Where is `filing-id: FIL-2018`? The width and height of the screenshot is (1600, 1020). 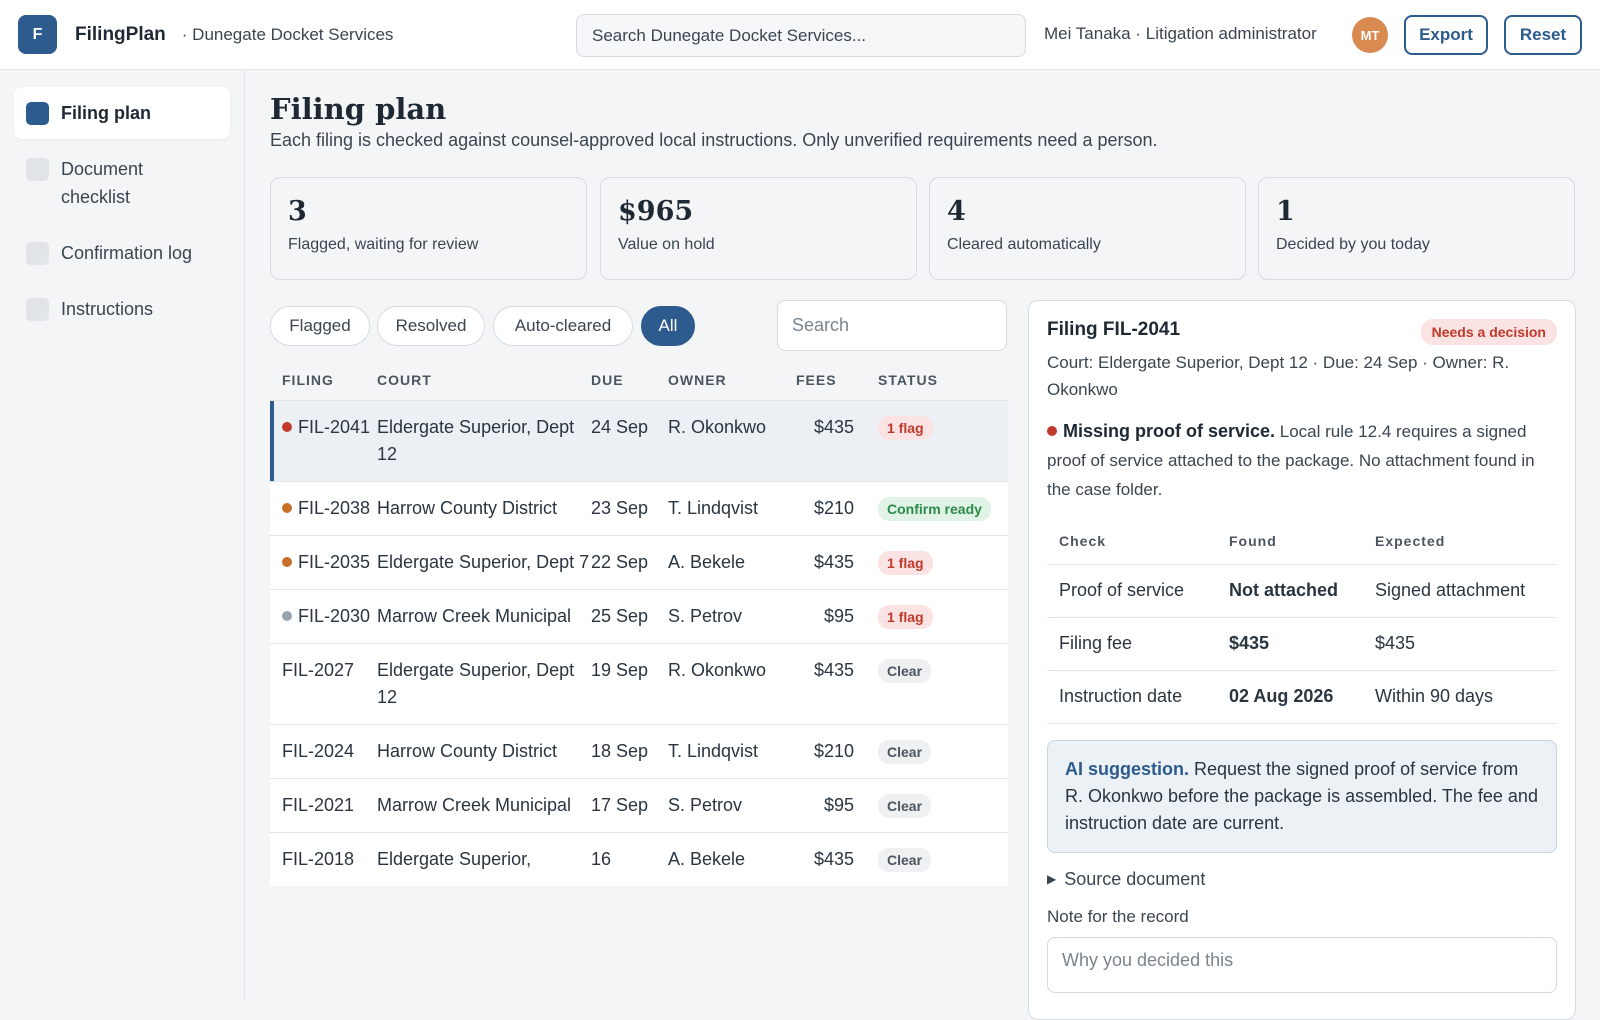 filing-id: FIL-2018 is located at coordinates (318, 859).